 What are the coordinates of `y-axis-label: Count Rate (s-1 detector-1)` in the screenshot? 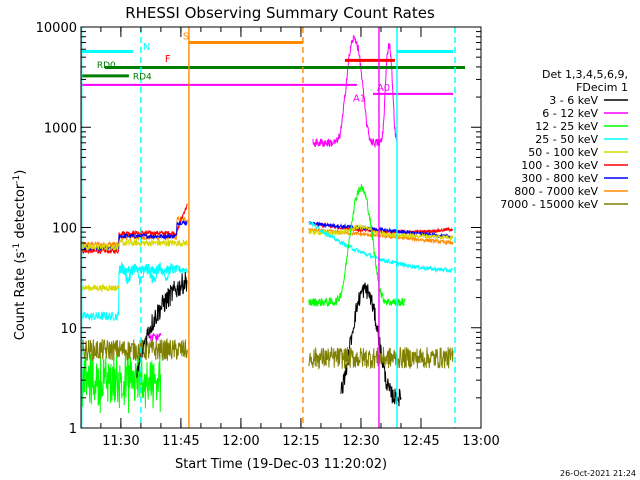 It's located at (20, 255).